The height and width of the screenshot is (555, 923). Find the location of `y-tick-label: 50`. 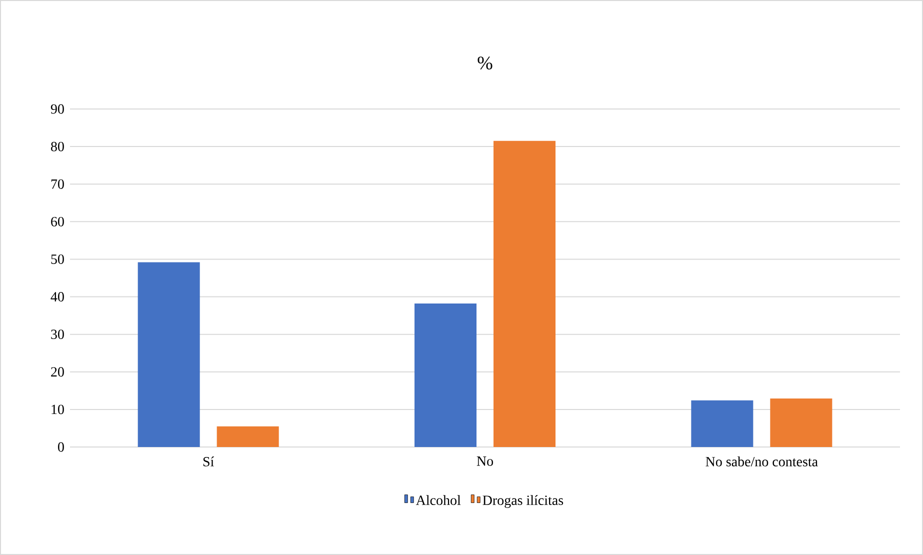

y-tick-label: 50 is located at coordinates (57, 259).